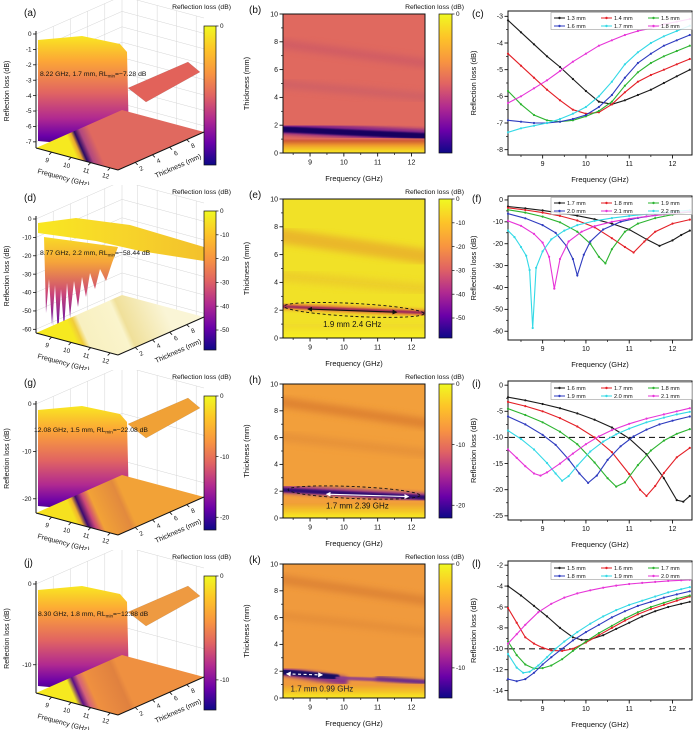 This screenshot has height=730, width=698. I want to click on svg-text: -12, so click(498, 670).